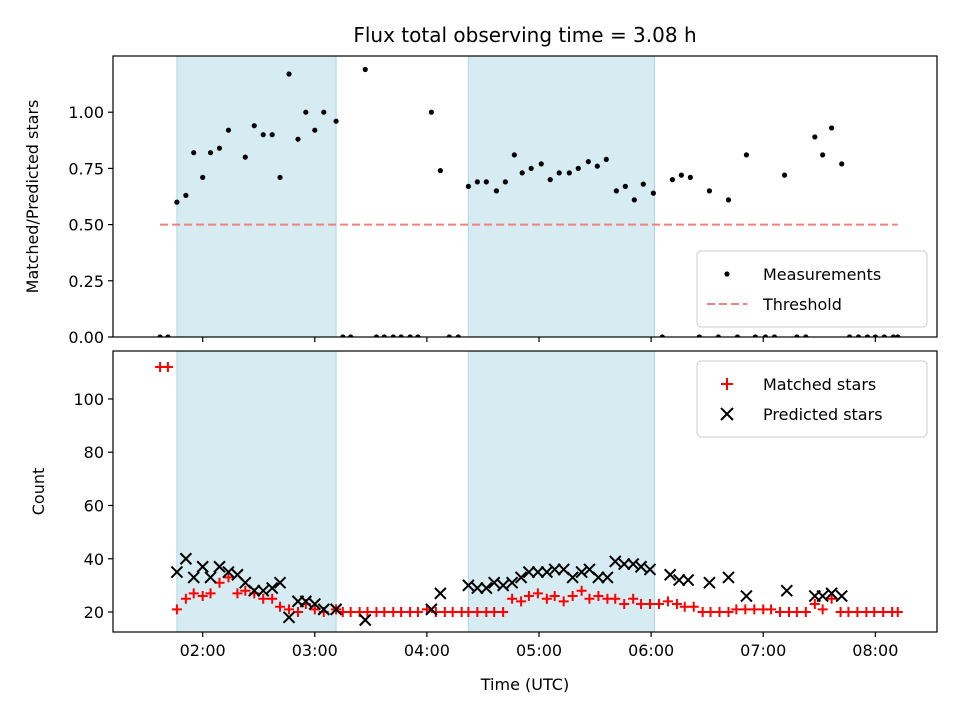  Describe the element at coordinates (763, 650) in the screenshot. I see `x-tick-label: 07:00` at that location.